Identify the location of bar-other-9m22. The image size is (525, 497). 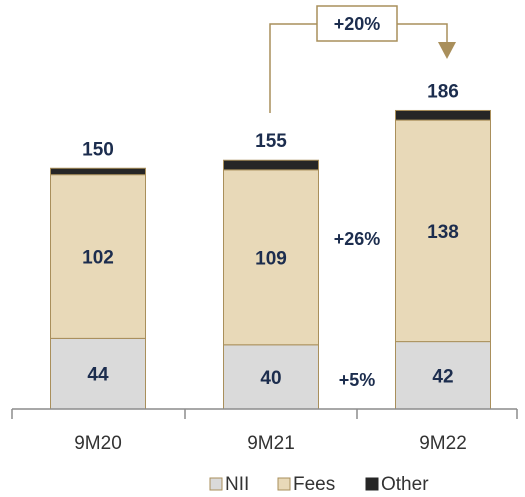
(443, 115).